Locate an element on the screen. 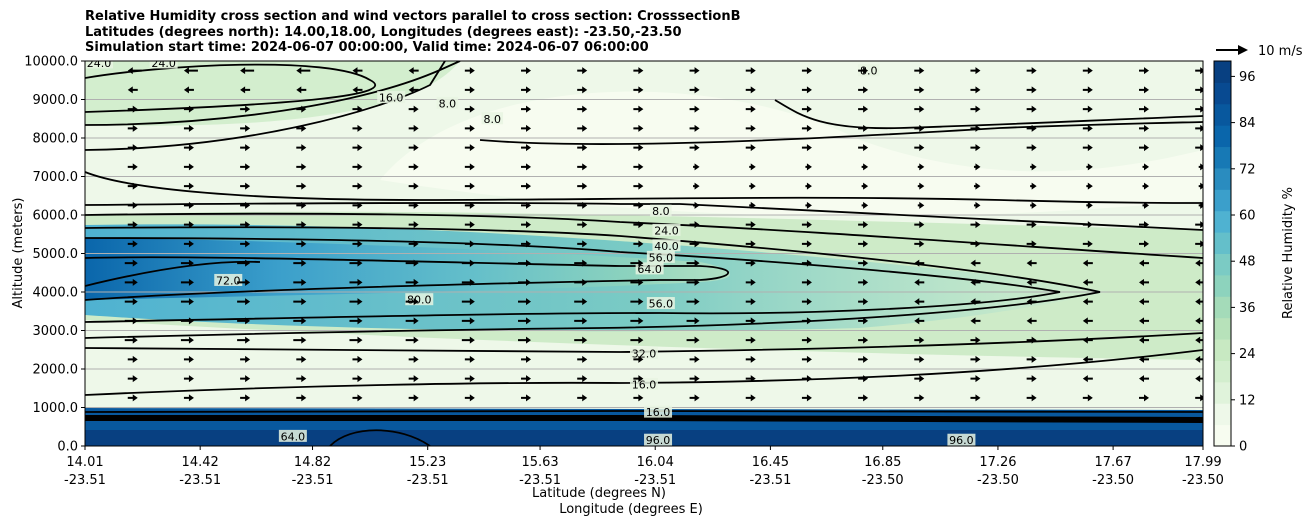  contour-24-top is located at coordinates (231, 88).